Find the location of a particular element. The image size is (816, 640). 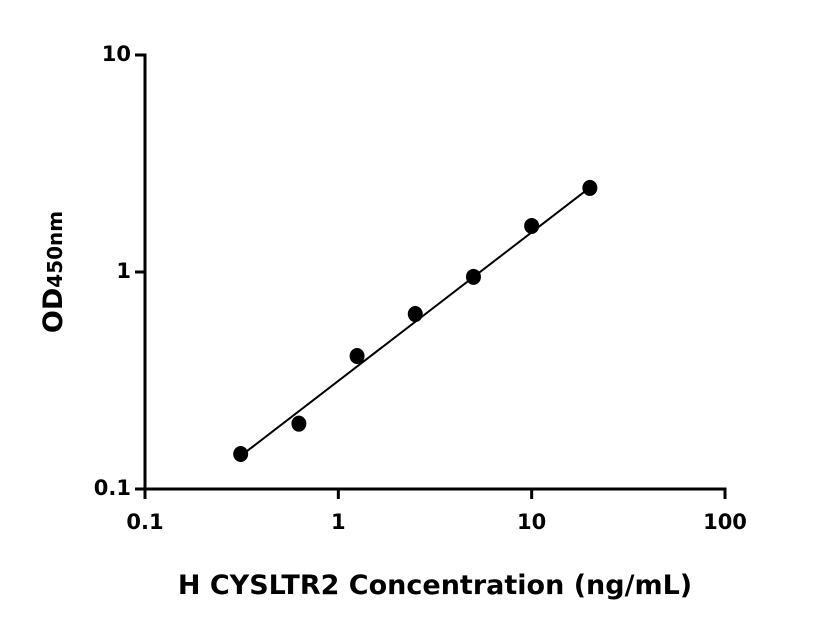

y-axis-title-sub: 450nm is located at coordinates (55, 249).